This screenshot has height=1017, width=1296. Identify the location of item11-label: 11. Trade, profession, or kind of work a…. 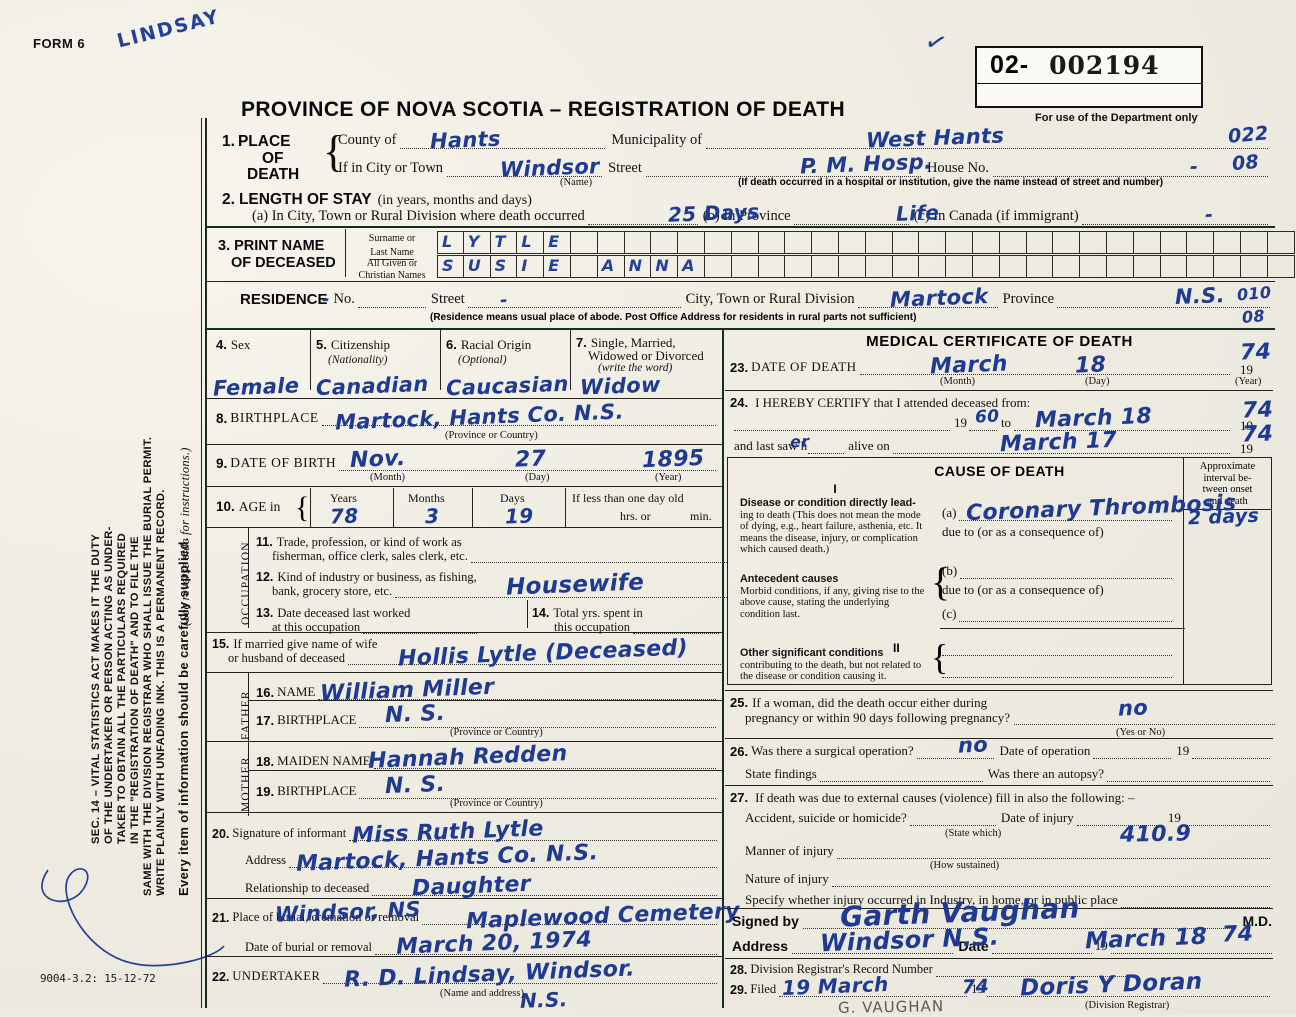
(491, 549).